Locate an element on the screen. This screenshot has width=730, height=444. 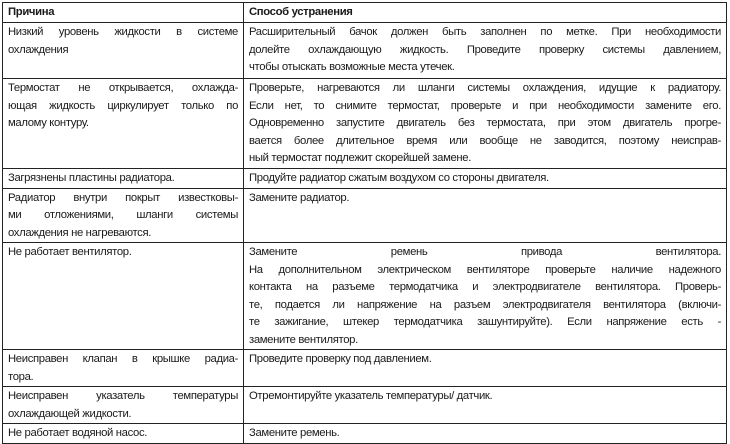
text-line: Термостат не открывается, охлажда- is located at coordinates (123, 88).